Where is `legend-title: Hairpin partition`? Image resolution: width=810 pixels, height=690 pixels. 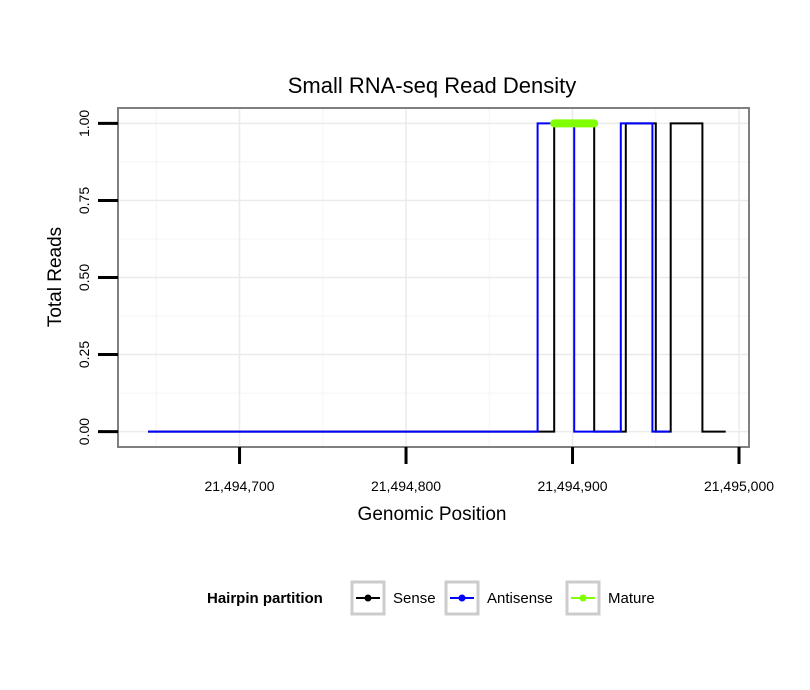
legend-title: Hairpin partition is located at coordinates (265, 598).